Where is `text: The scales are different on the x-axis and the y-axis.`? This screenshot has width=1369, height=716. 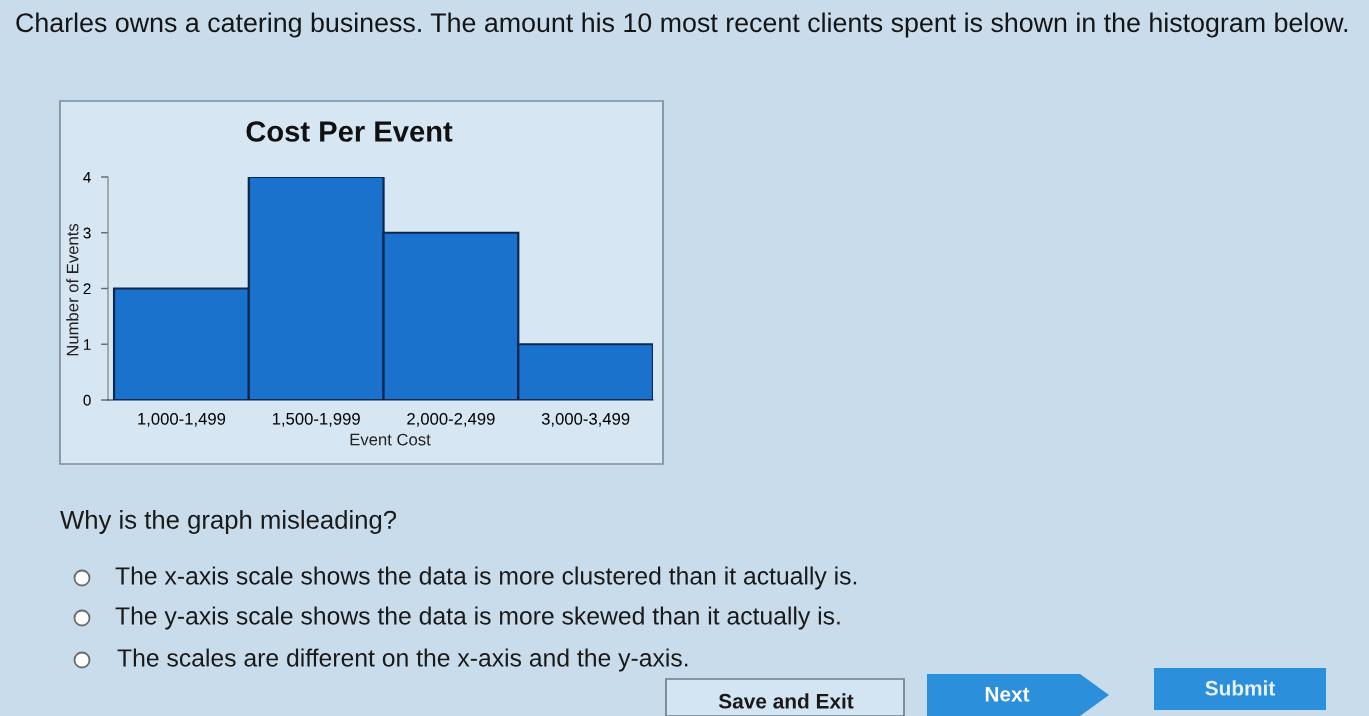 text: The scales are different on the x-axis and the y-axis. is located at coordinates (402, 660).